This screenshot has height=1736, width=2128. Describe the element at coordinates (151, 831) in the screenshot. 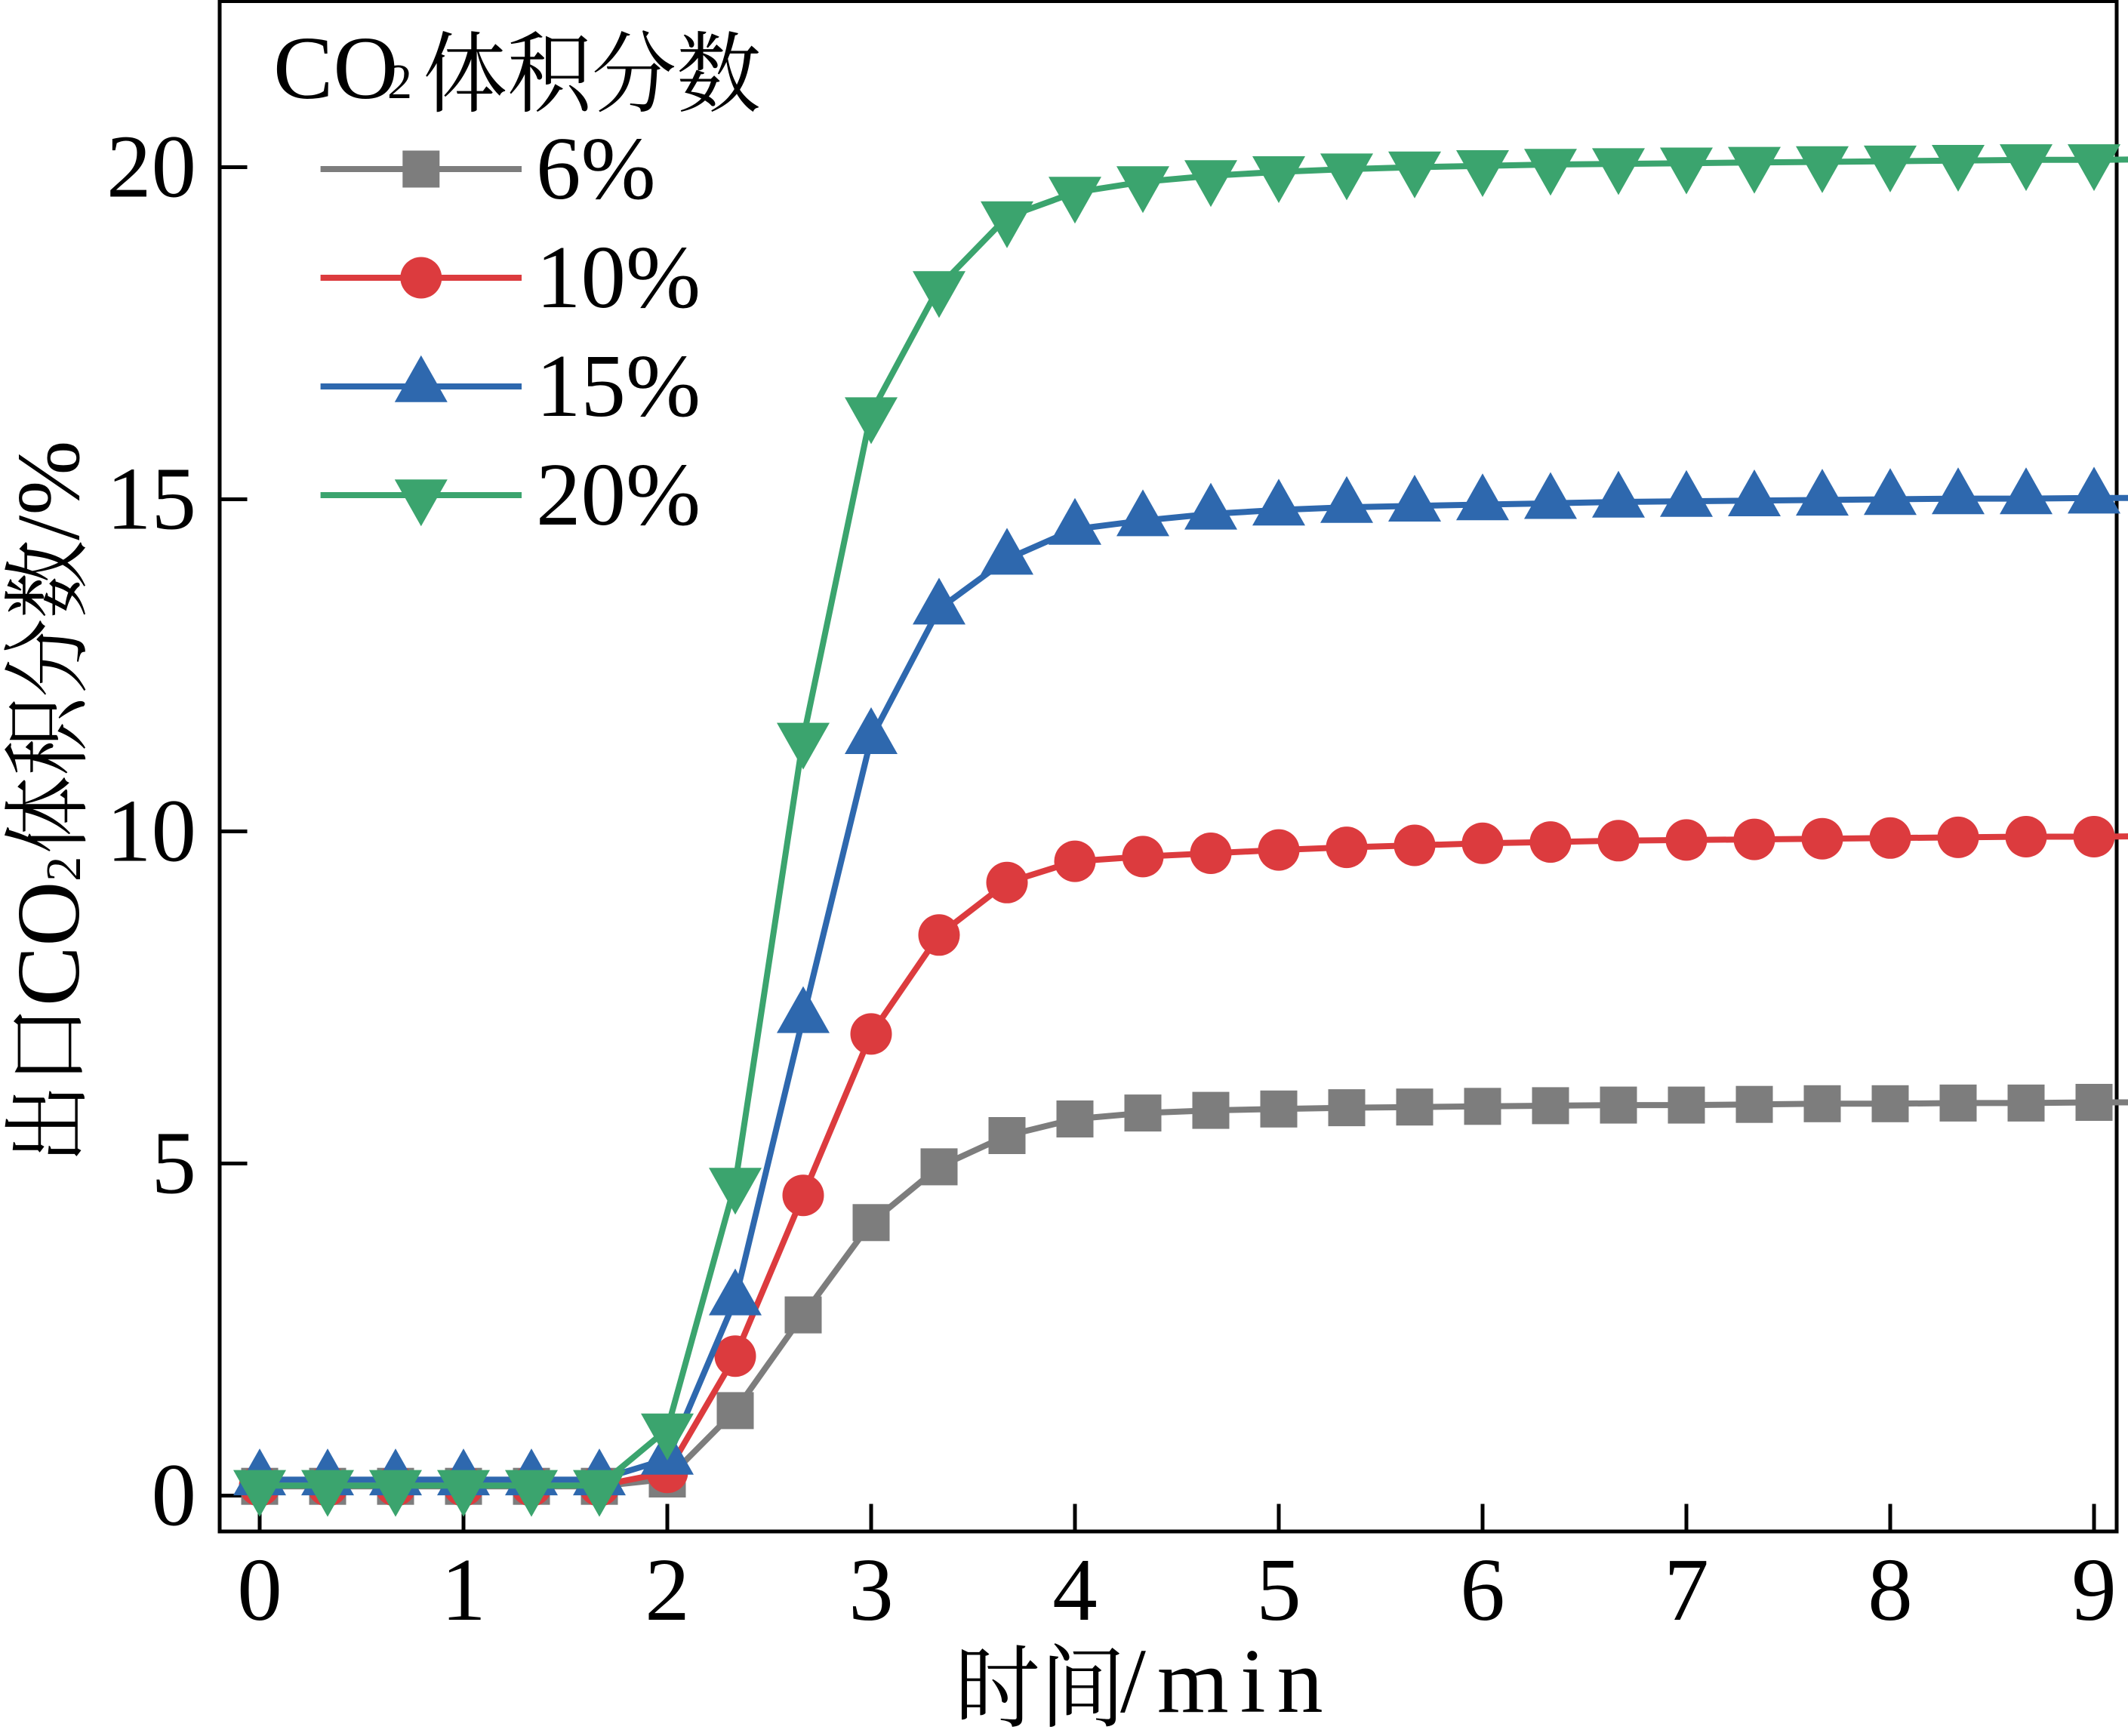

I see `svg-text: 10` at that location.